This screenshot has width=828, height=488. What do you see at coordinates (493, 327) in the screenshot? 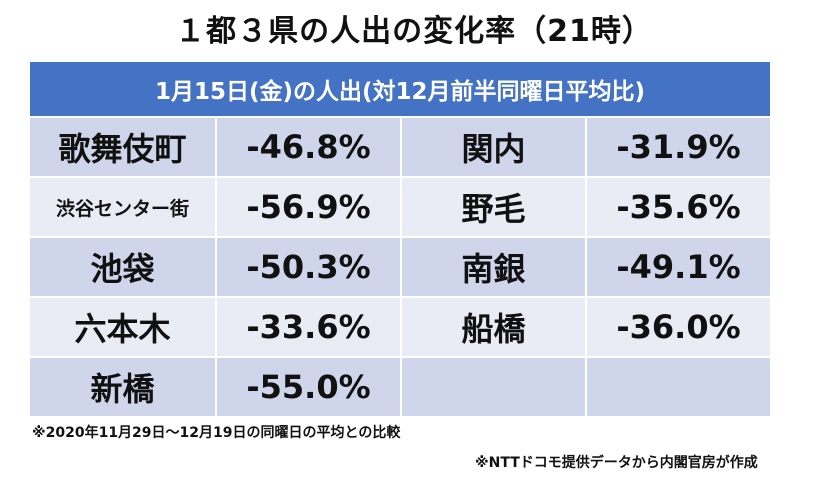
I see `place-name: 船橋` at bounding box center [493, 327].